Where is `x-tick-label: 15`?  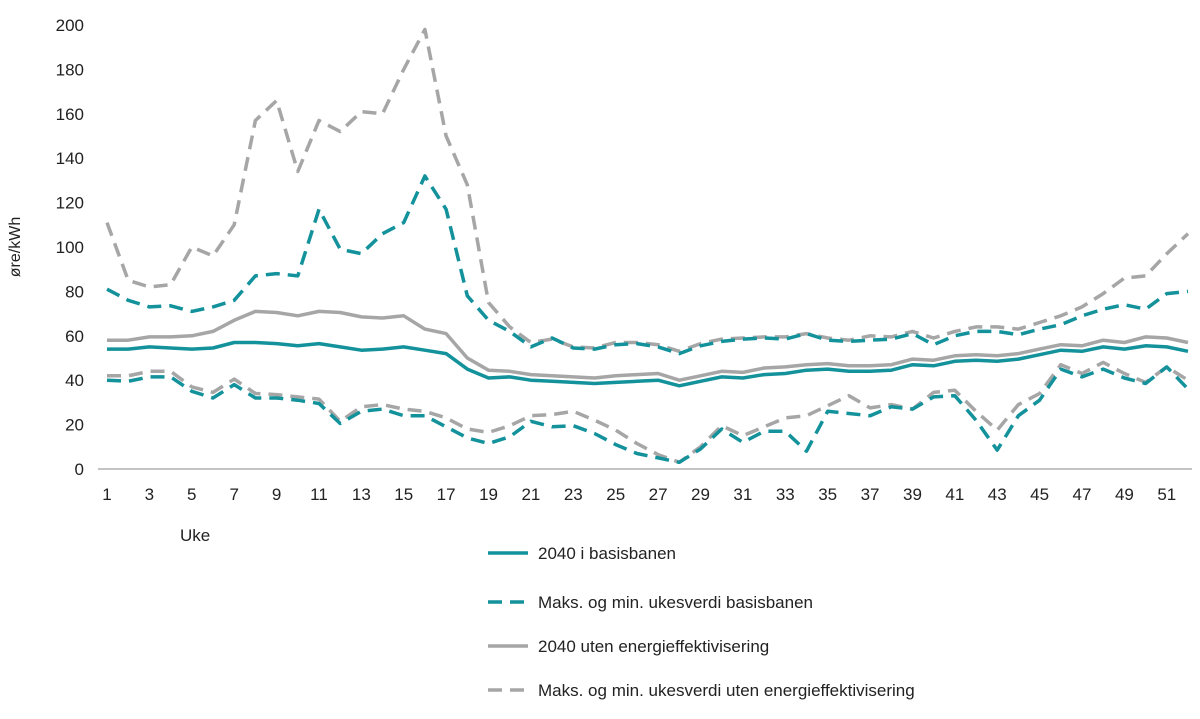
x-tick-label: 15 is located at coordinates (403, 494).